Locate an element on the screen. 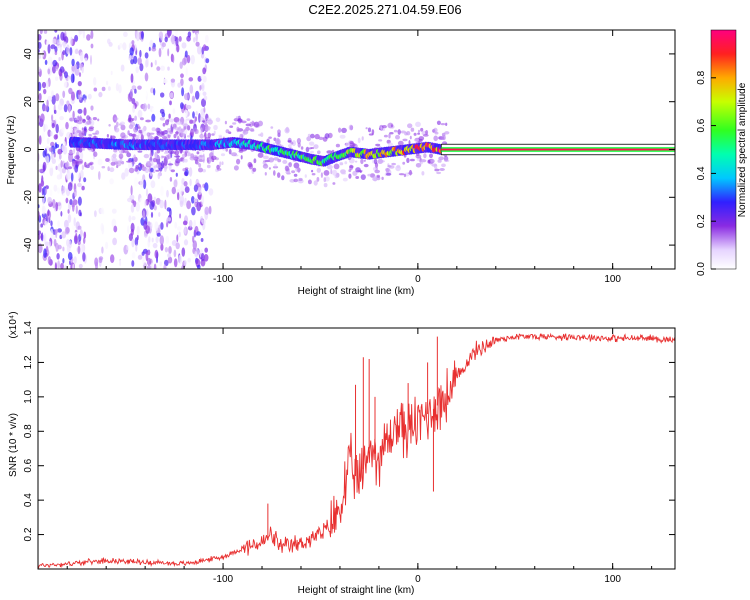 Image resolution: width=750 pixels, height=600 pixels. spectrogram-ytick-label: 40 is located at coordinates (28, 54).